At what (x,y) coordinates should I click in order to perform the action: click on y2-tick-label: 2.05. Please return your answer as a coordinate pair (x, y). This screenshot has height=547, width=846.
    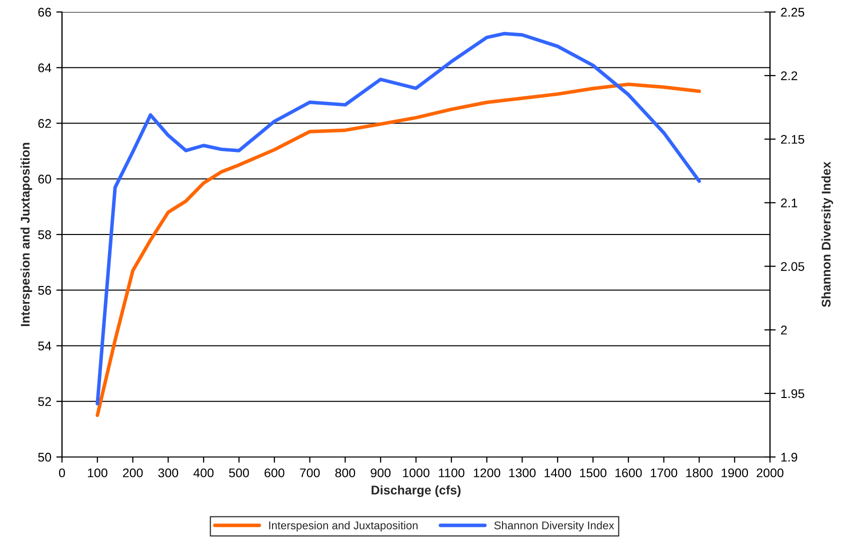
    Looking at the image, I should click on (792, 266).